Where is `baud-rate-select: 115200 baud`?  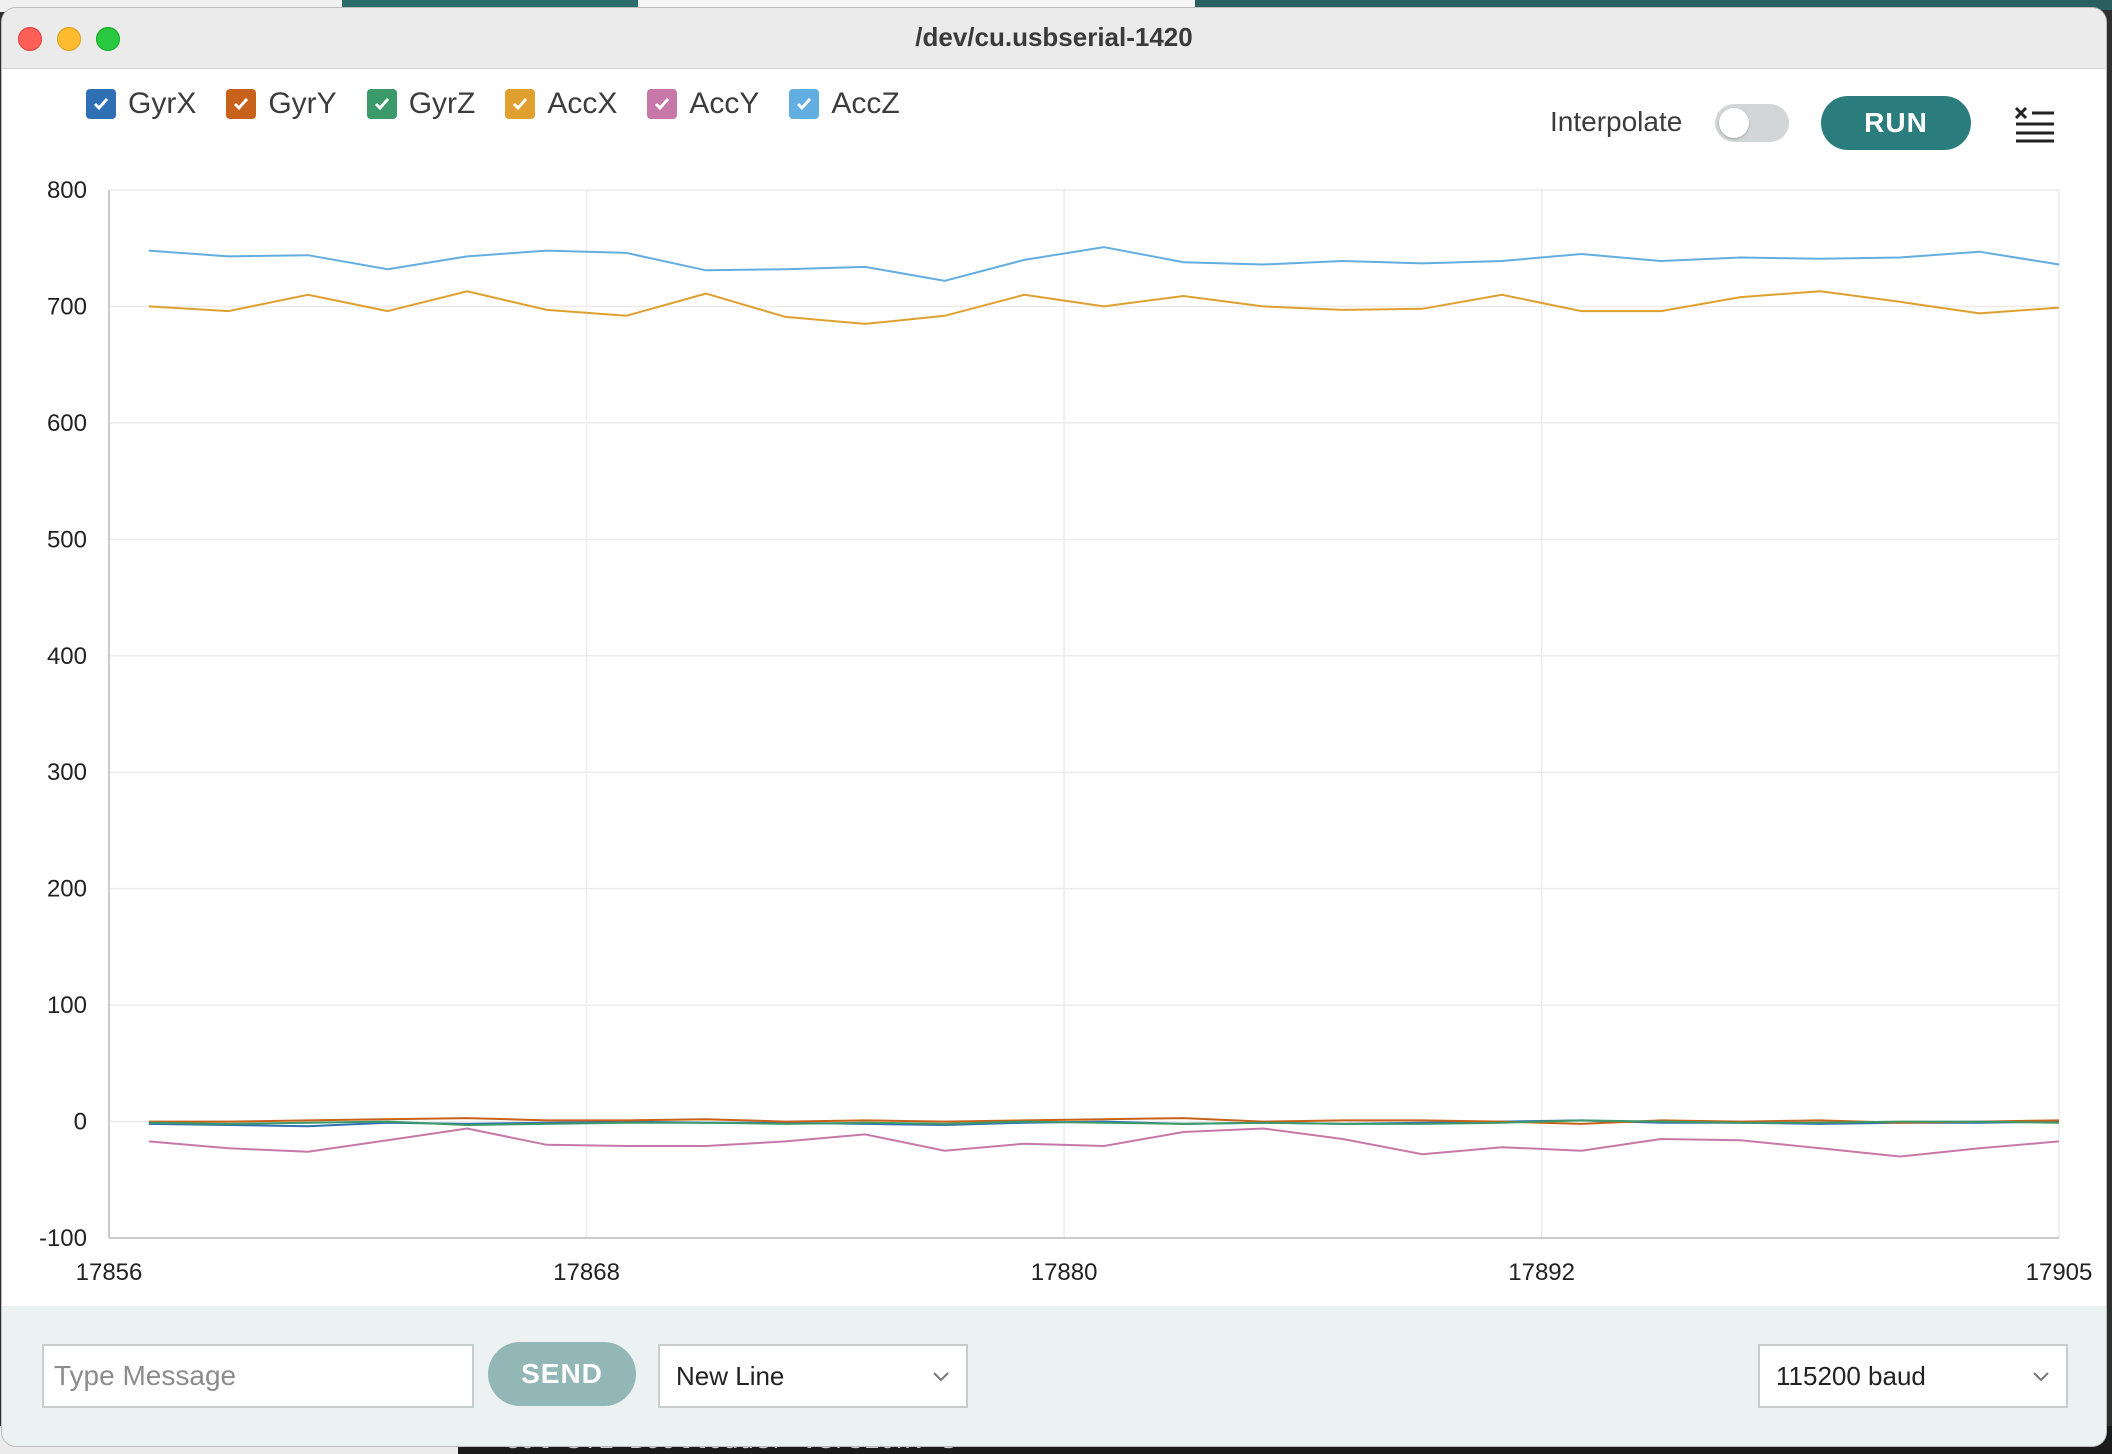 baud-rate-select: 115200 baud is located at coordinates (1913, 1376).